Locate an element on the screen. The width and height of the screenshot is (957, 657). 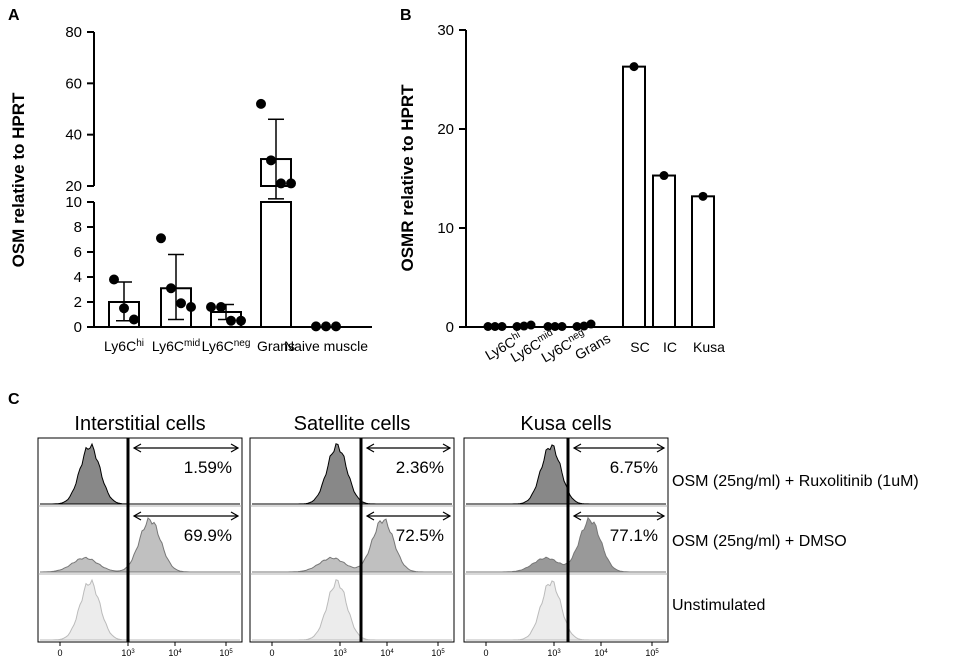
panel-b-xtick-label: Kusa is located at coordinates (709, 347).